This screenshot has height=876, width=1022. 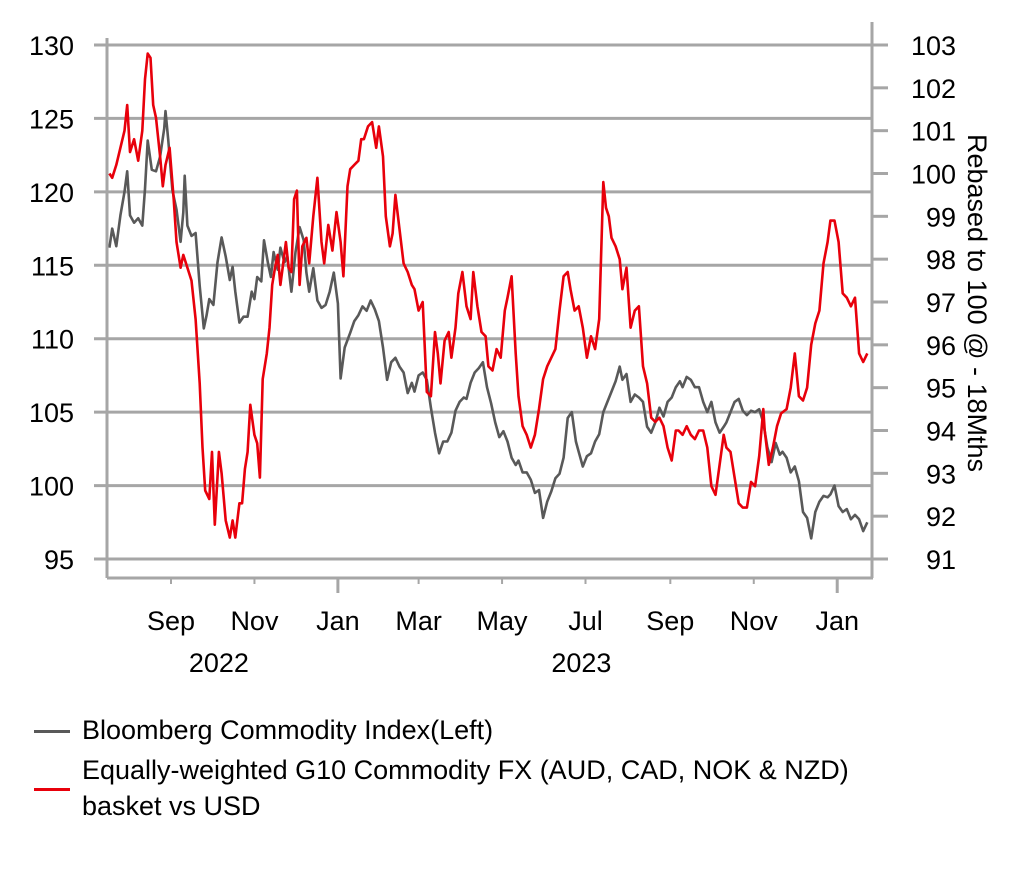 What do you see at coordinates (933, 89) in the screenshot?
I see `right-tick-label: 102` at bounding box center [933, 89].